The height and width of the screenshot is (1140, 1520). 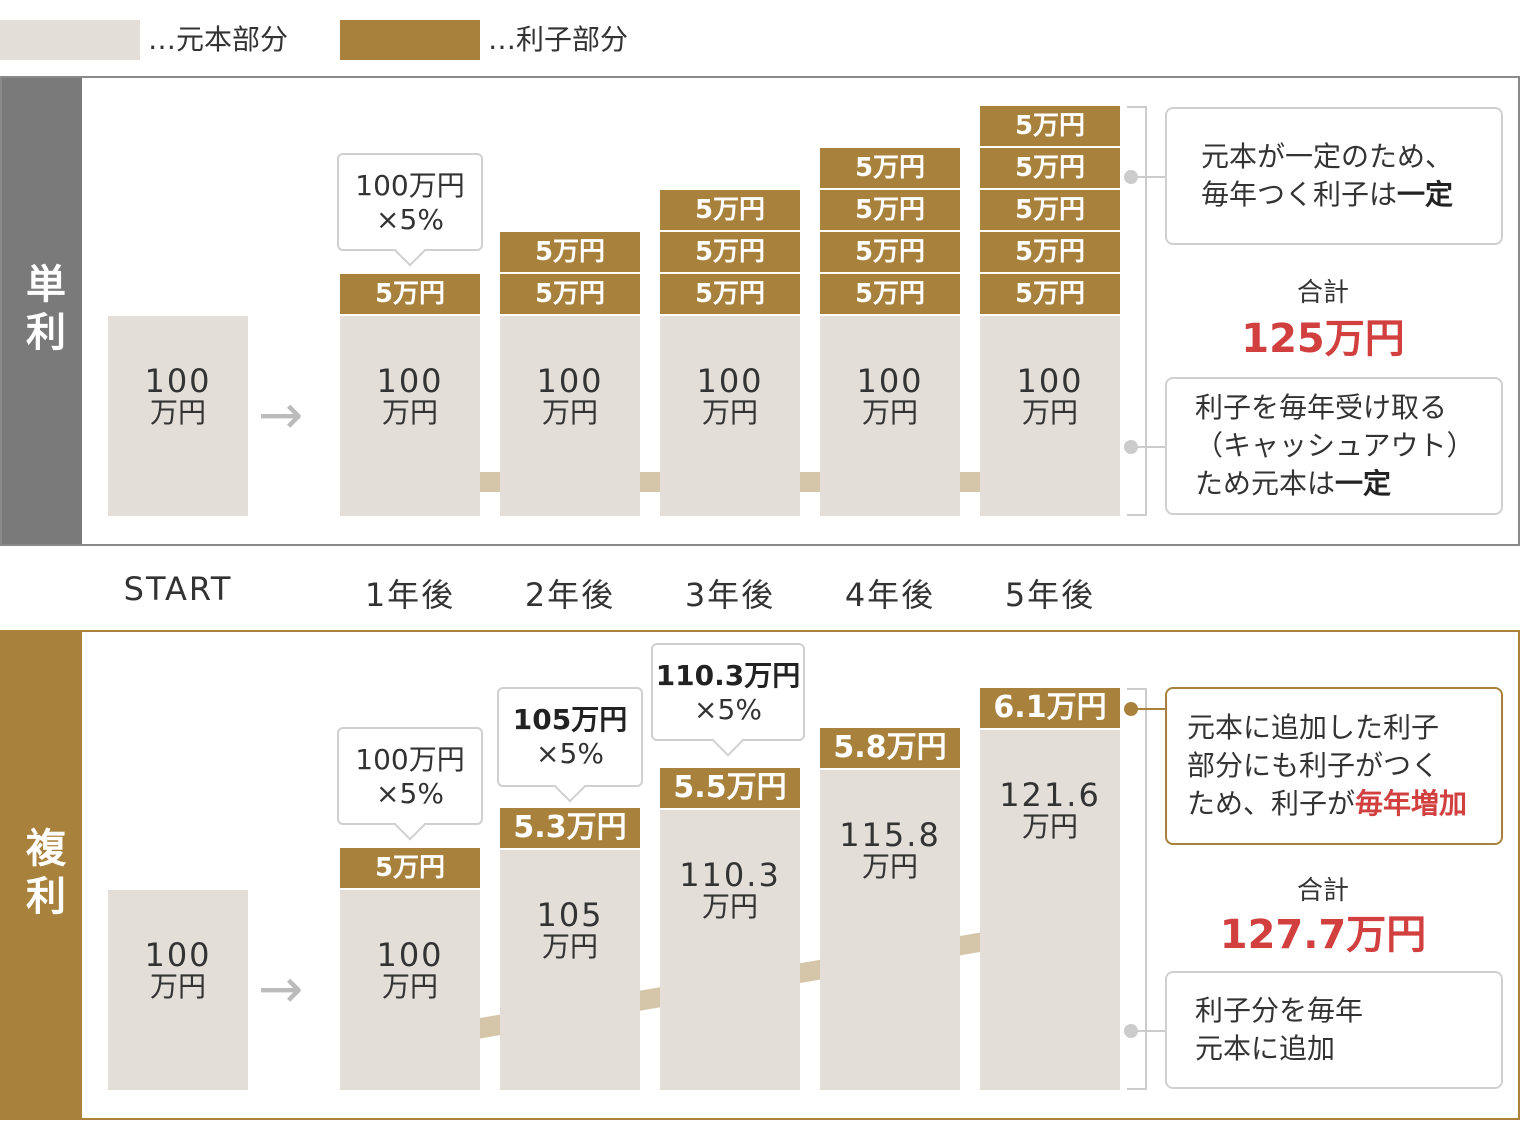 I want to click on compound-total-value: 127.7万円, so click(x=1323, y=935).